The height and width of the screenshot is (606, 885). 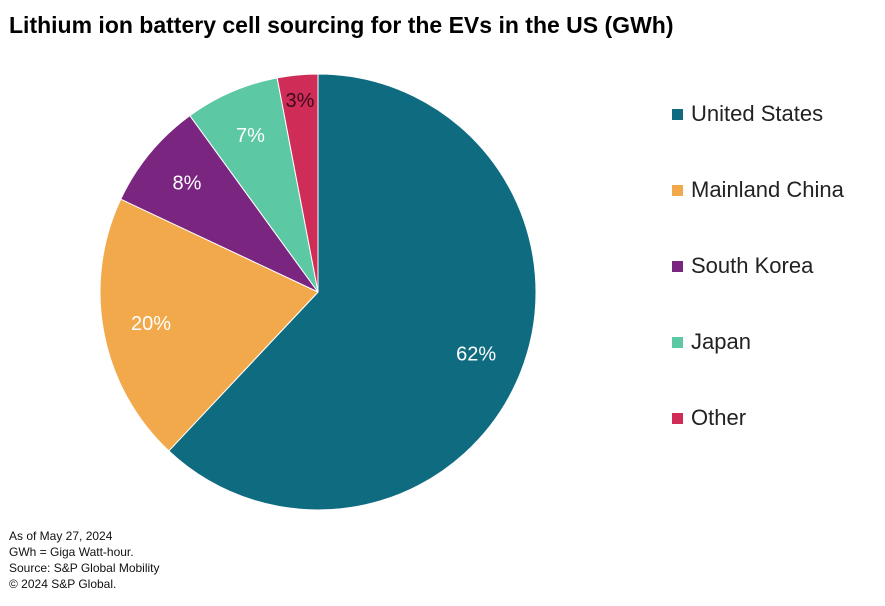 I want to click on data-label-mainland-china: 20%, so click(x=151, y=324).